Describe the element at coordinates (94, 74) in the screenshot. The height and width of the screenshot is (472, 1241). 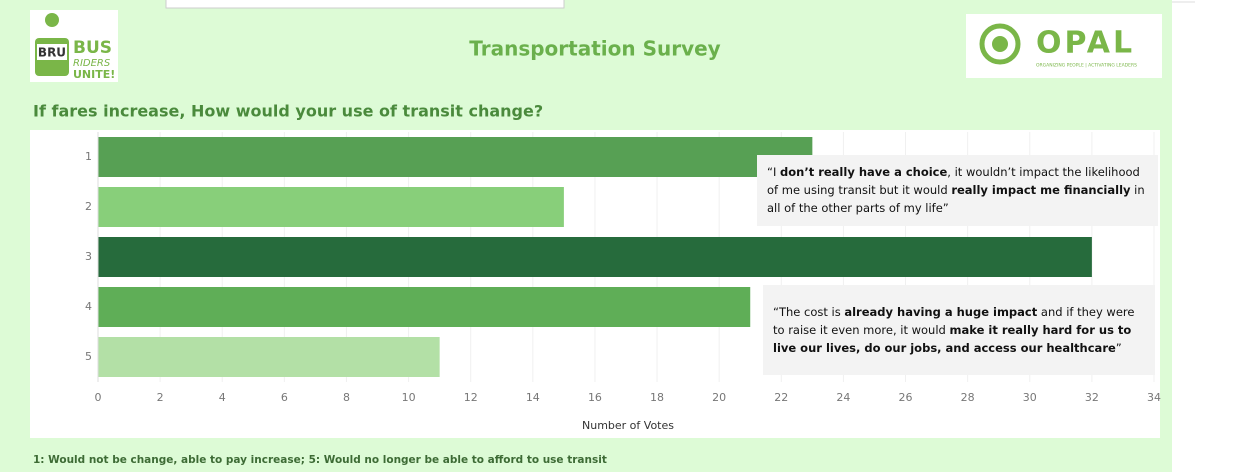
I see `logo-text: UNITE!` at that location.